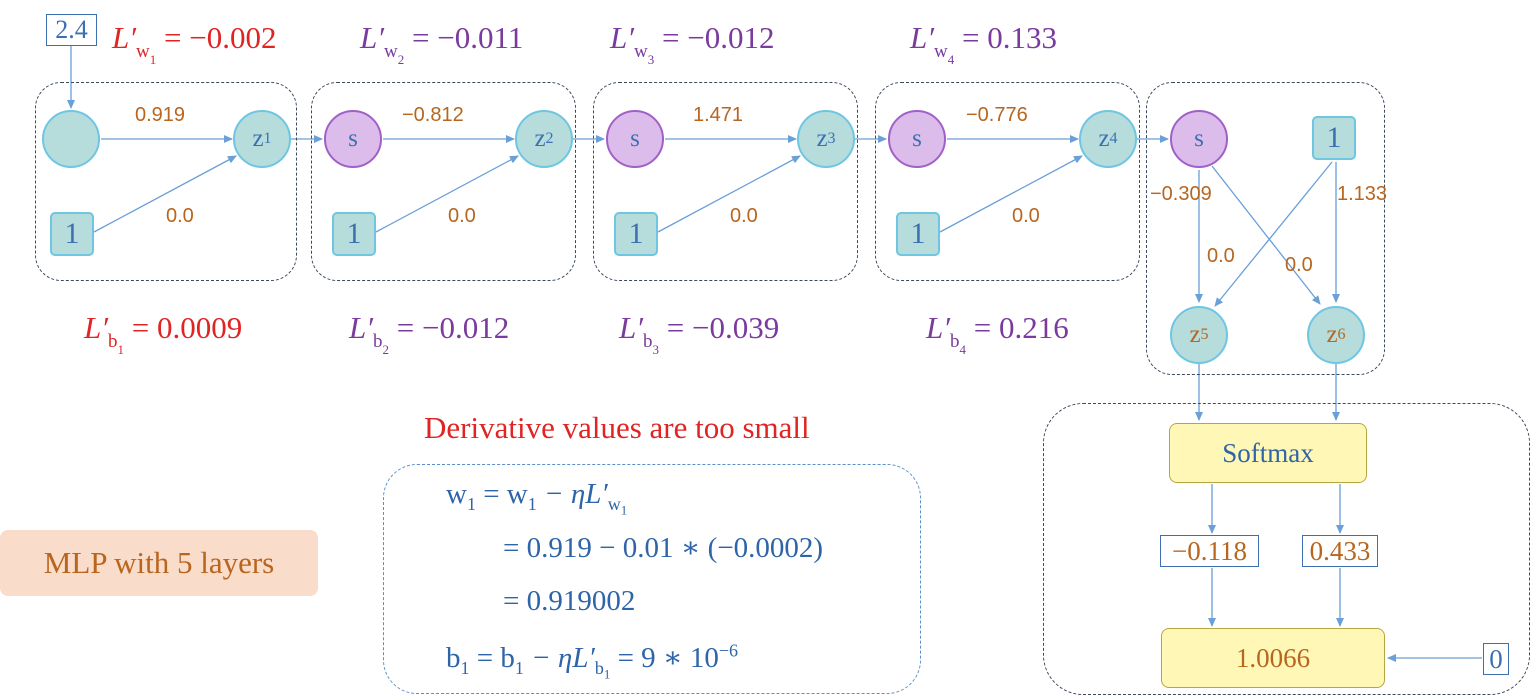 The height and width of the screenshot is (697, 1536). What do you see at coordinates (401, 59) in the screenshot?
I see `derivative-w2-idx: 2` at bounding box center [401, 59].